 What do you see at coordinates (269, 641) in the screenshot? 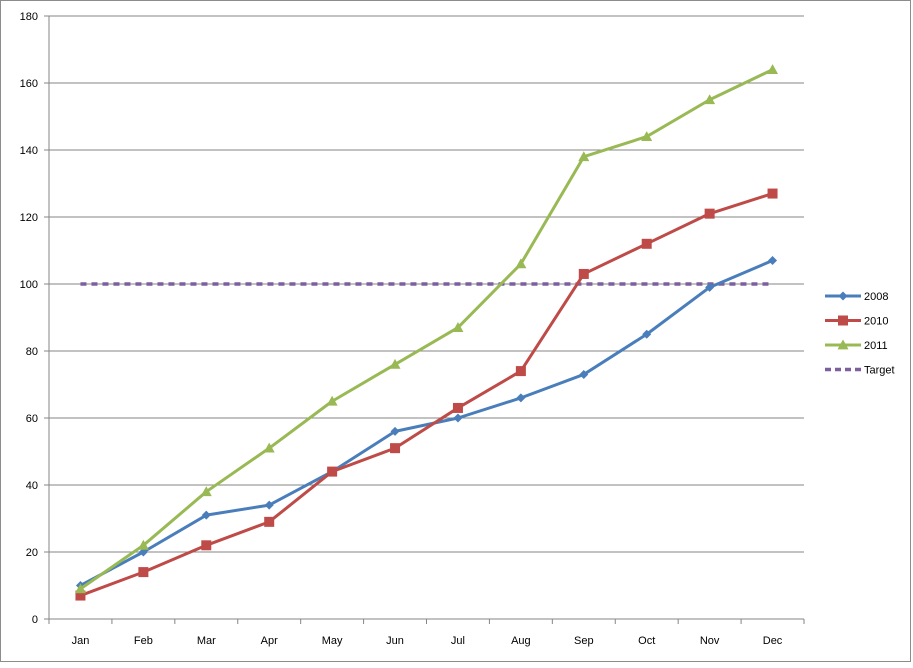
I see `x-tick-label-apr: Apr` at bounding box center [269, 641].